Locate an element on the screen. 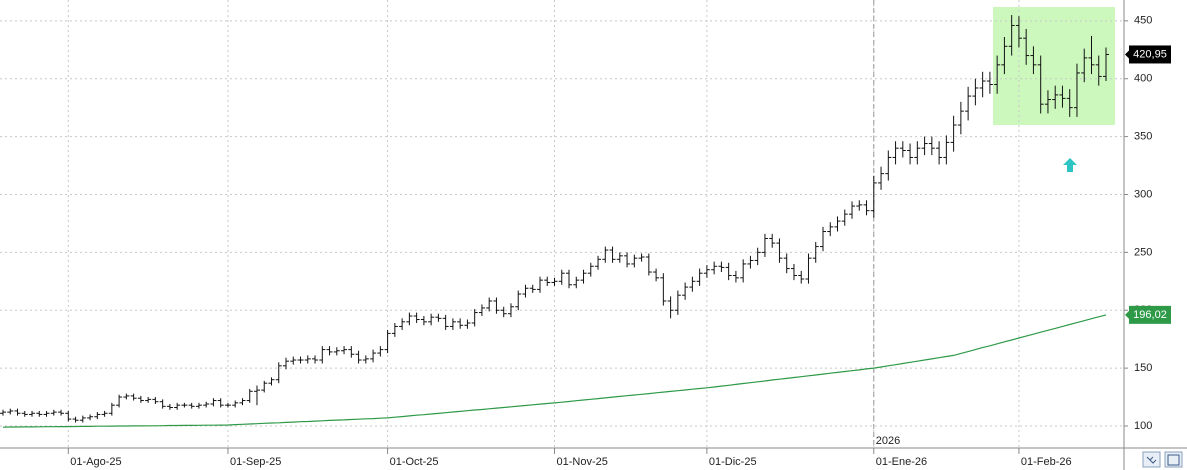  y-tick-label: 100 is located at coordinates (1143, 426).